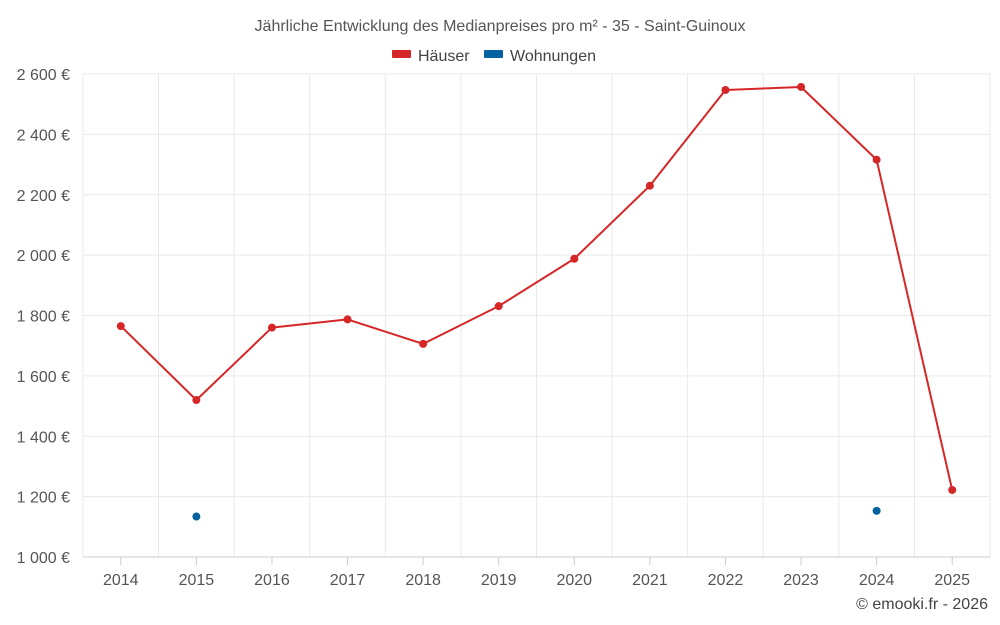 Image resolution: width=1000 pixels, height=625 pixels. What do you see at coordinates (43, 135) in the screenshot?
I see `y-tick-label: 2 400 €` at bounding box center [43, 135].